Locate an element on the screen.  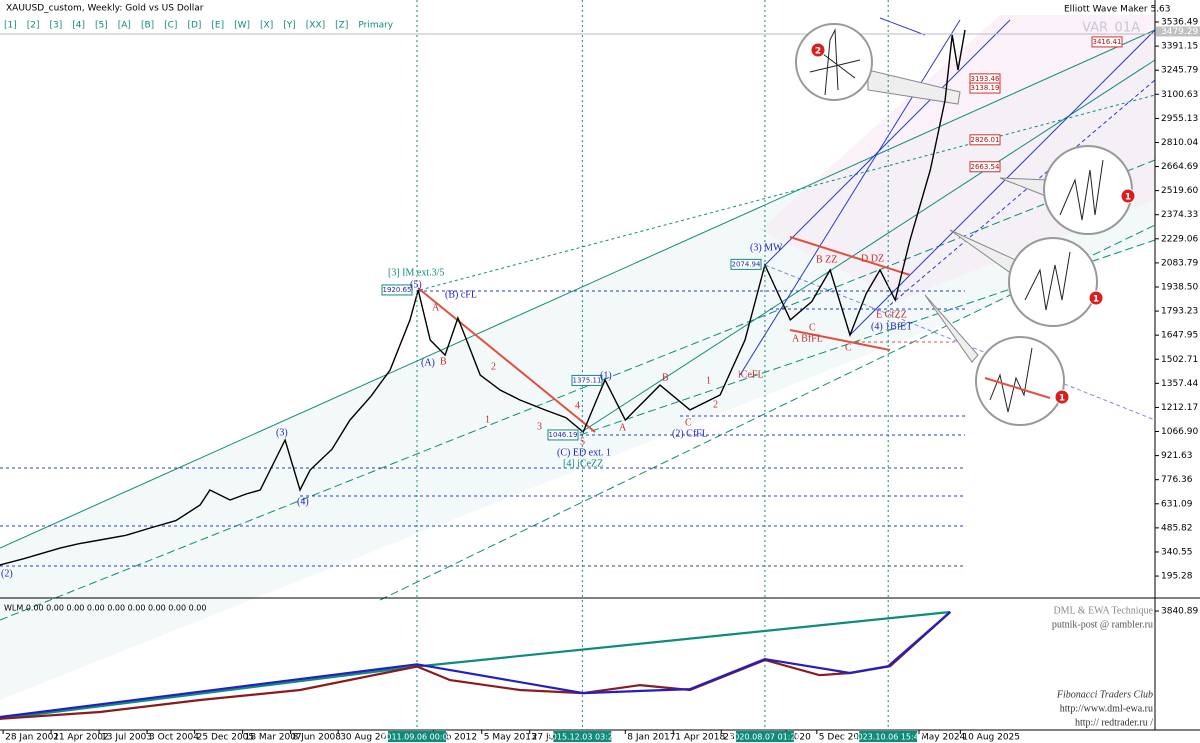
x-tick-label: Feb 2012 is located at coordinates (456, 738).